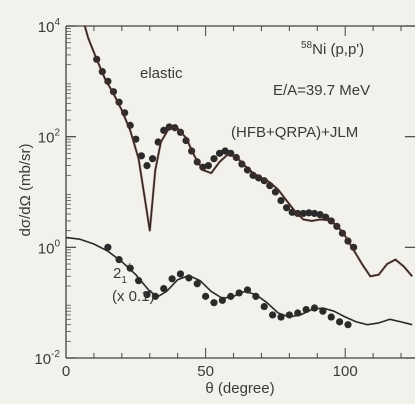 Image resolution: width=415 pixels, height=404 pixels. I want to click on y-tick-label: 10⁰, so click(49, 247).